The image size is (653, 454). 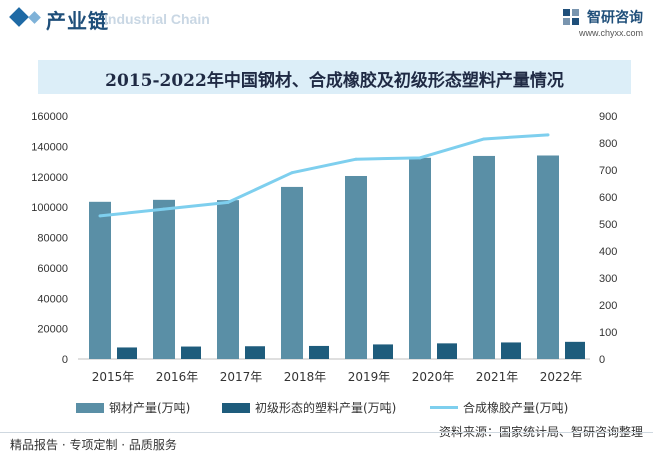 I want to click on x-tick-label: 2022年, so click(x=561, y=377).